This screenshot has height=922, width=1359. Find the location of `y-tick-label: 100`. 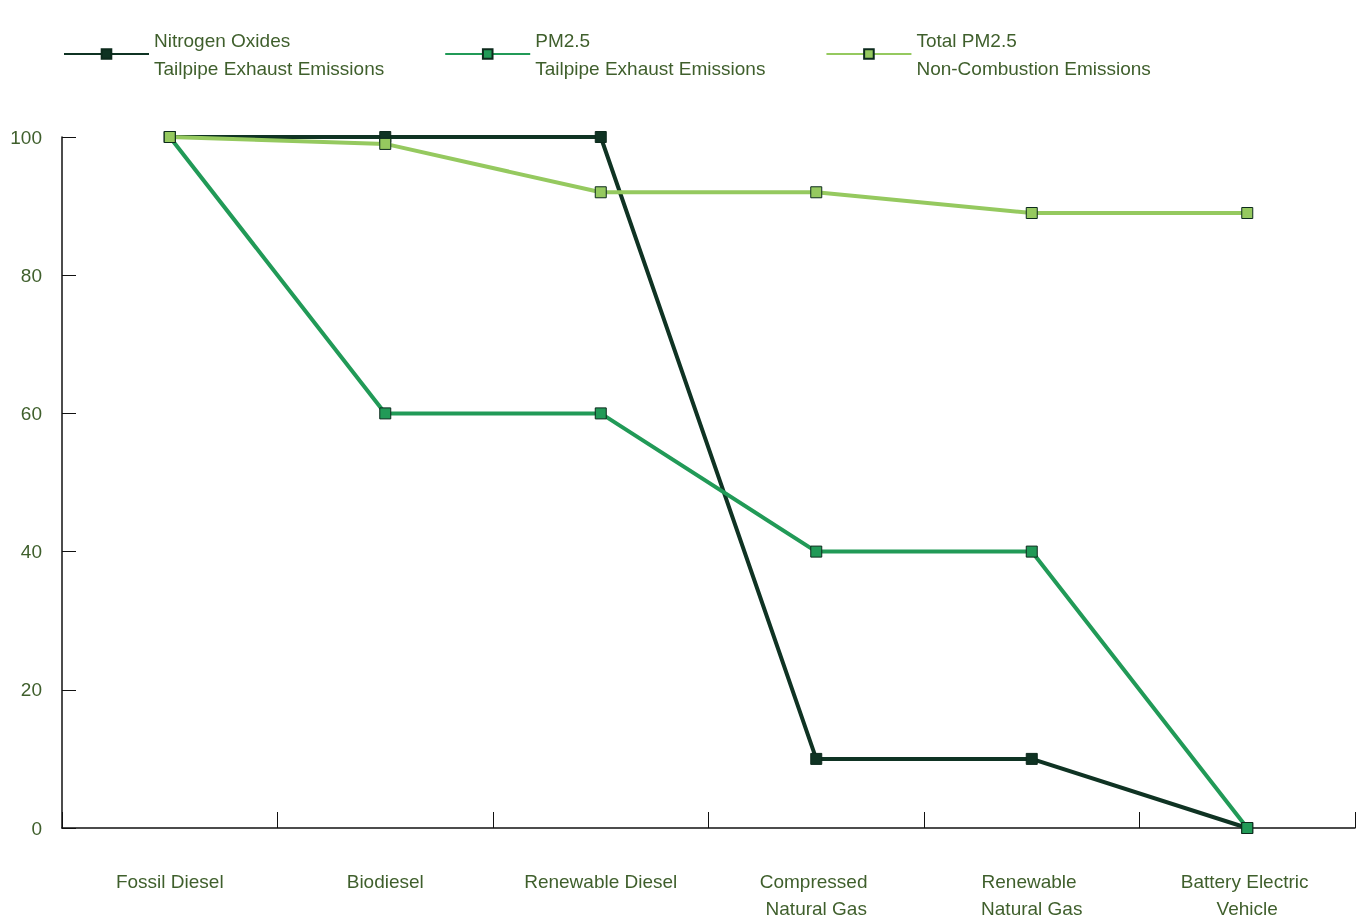

y-tick-label: 100 is located at coordinates (26, 137).